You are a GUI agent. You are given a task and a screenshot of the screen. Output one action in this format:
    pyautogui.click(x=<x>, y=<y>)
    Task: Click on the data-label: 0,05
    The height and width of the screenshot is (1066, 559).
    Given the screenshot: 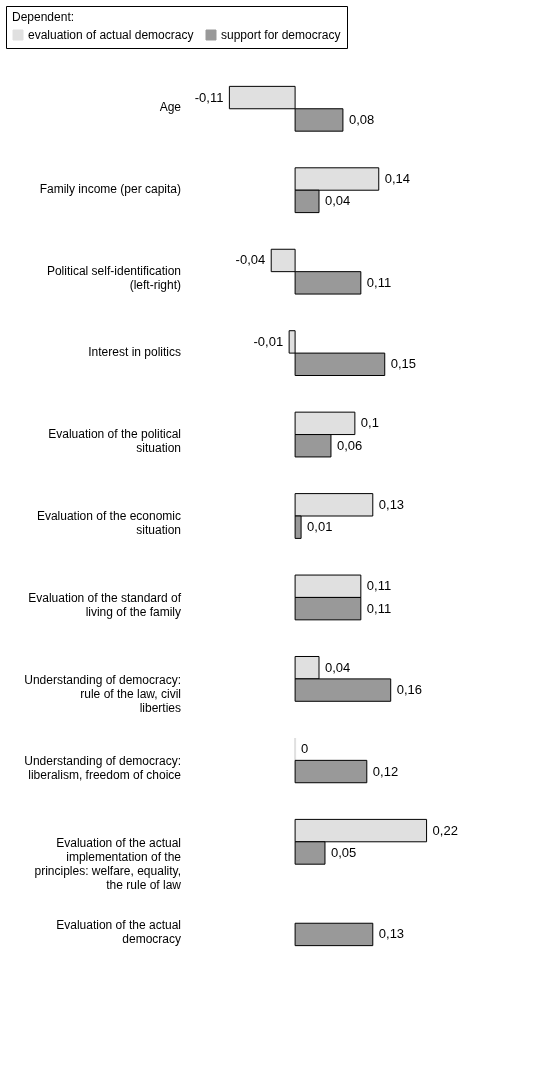 What is the action you would take?
    pyautogui.click(x=343, y=852)
    